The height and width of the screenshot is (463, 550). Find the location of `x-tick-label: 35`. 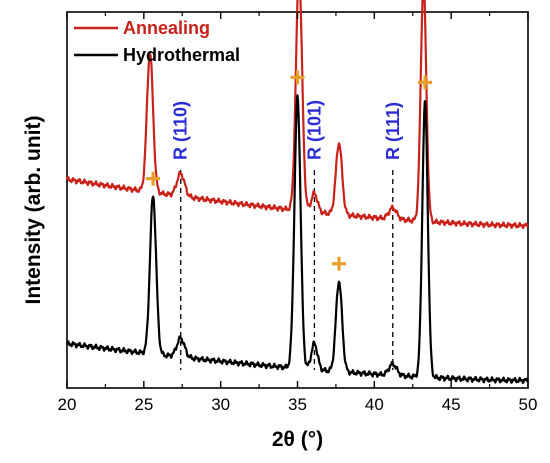

x-tick-label: 35 is located at coordinates (297, 404).